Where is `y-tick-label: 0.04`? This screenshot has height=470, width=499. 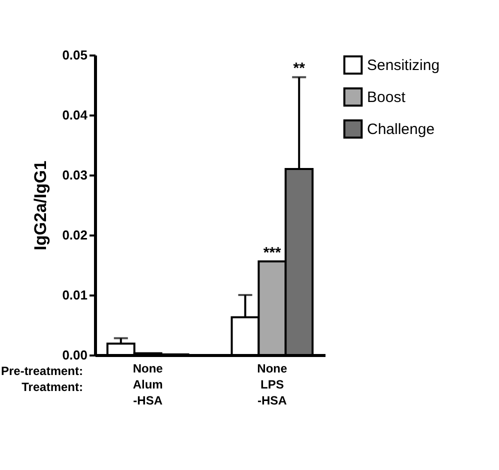 y-tick-label: 0.04 is located at coordinates (75, 115).